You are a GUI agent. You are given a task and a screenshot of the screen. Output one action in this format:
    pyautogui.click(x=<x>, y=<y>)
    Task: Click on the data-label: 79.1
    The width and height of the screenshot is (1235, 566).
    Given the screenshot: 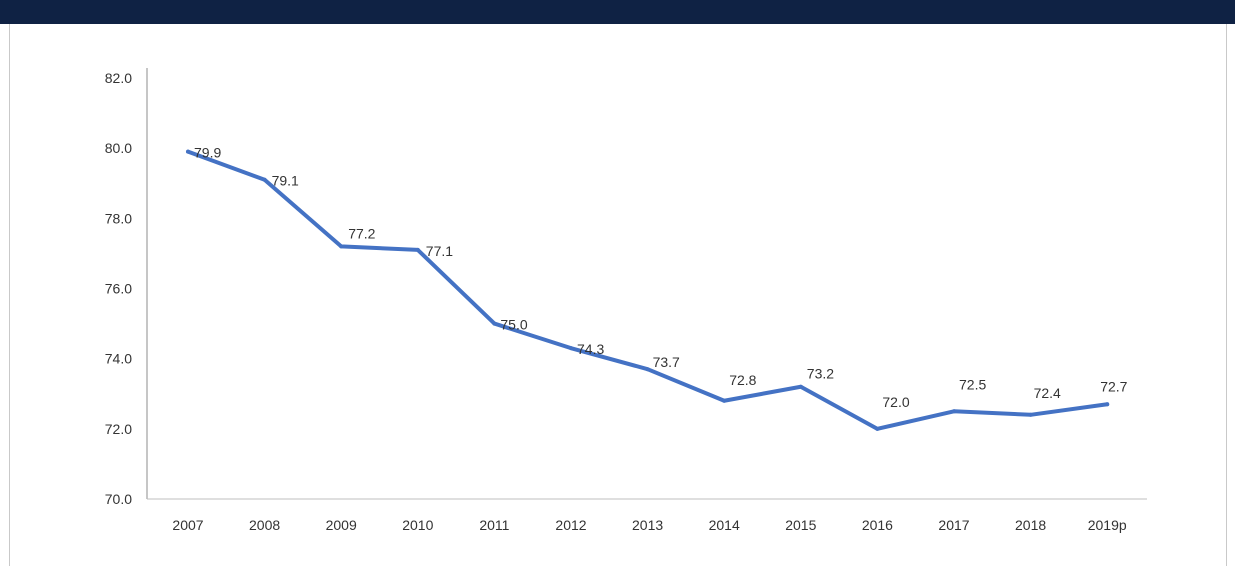 What is the action you would take?
    pyautogui.click(x=285, y=181)
    